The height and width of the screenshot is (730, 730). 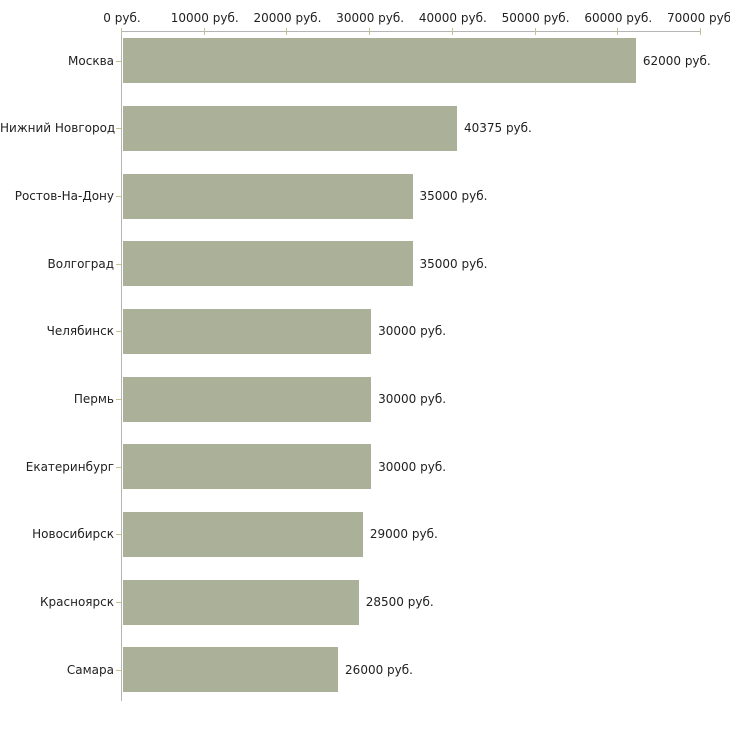 I want to click on x-axis-tick-label: 40000 руб., so click(x=452, y=18).